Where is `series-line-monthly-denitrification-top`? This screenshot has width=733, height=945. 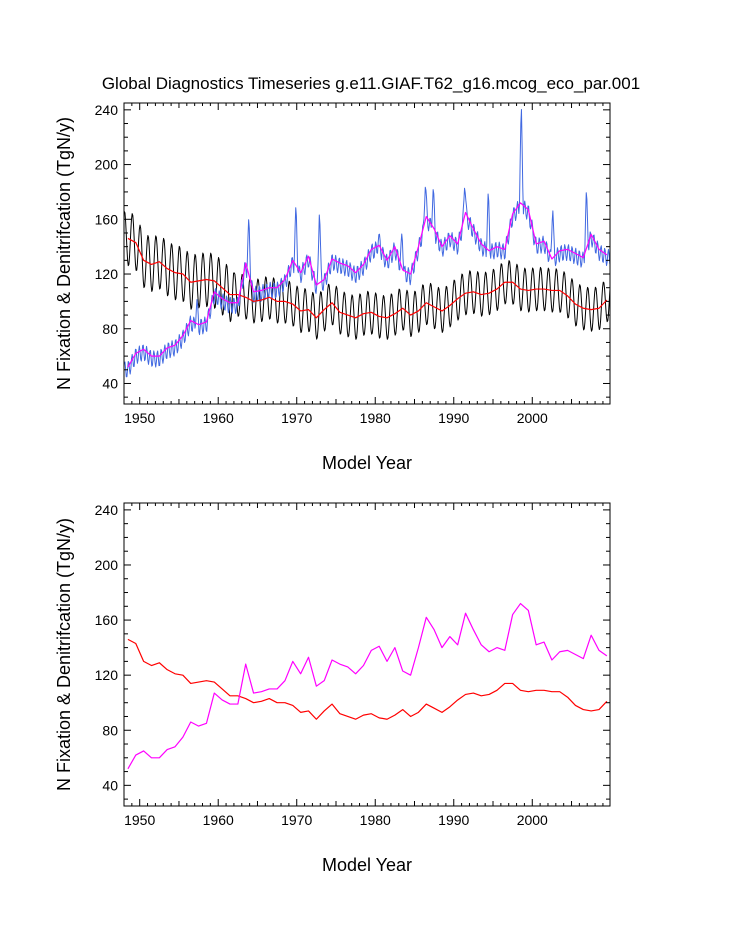 series-line-monthly-denitrification-top is located at coordinates (367, 275).